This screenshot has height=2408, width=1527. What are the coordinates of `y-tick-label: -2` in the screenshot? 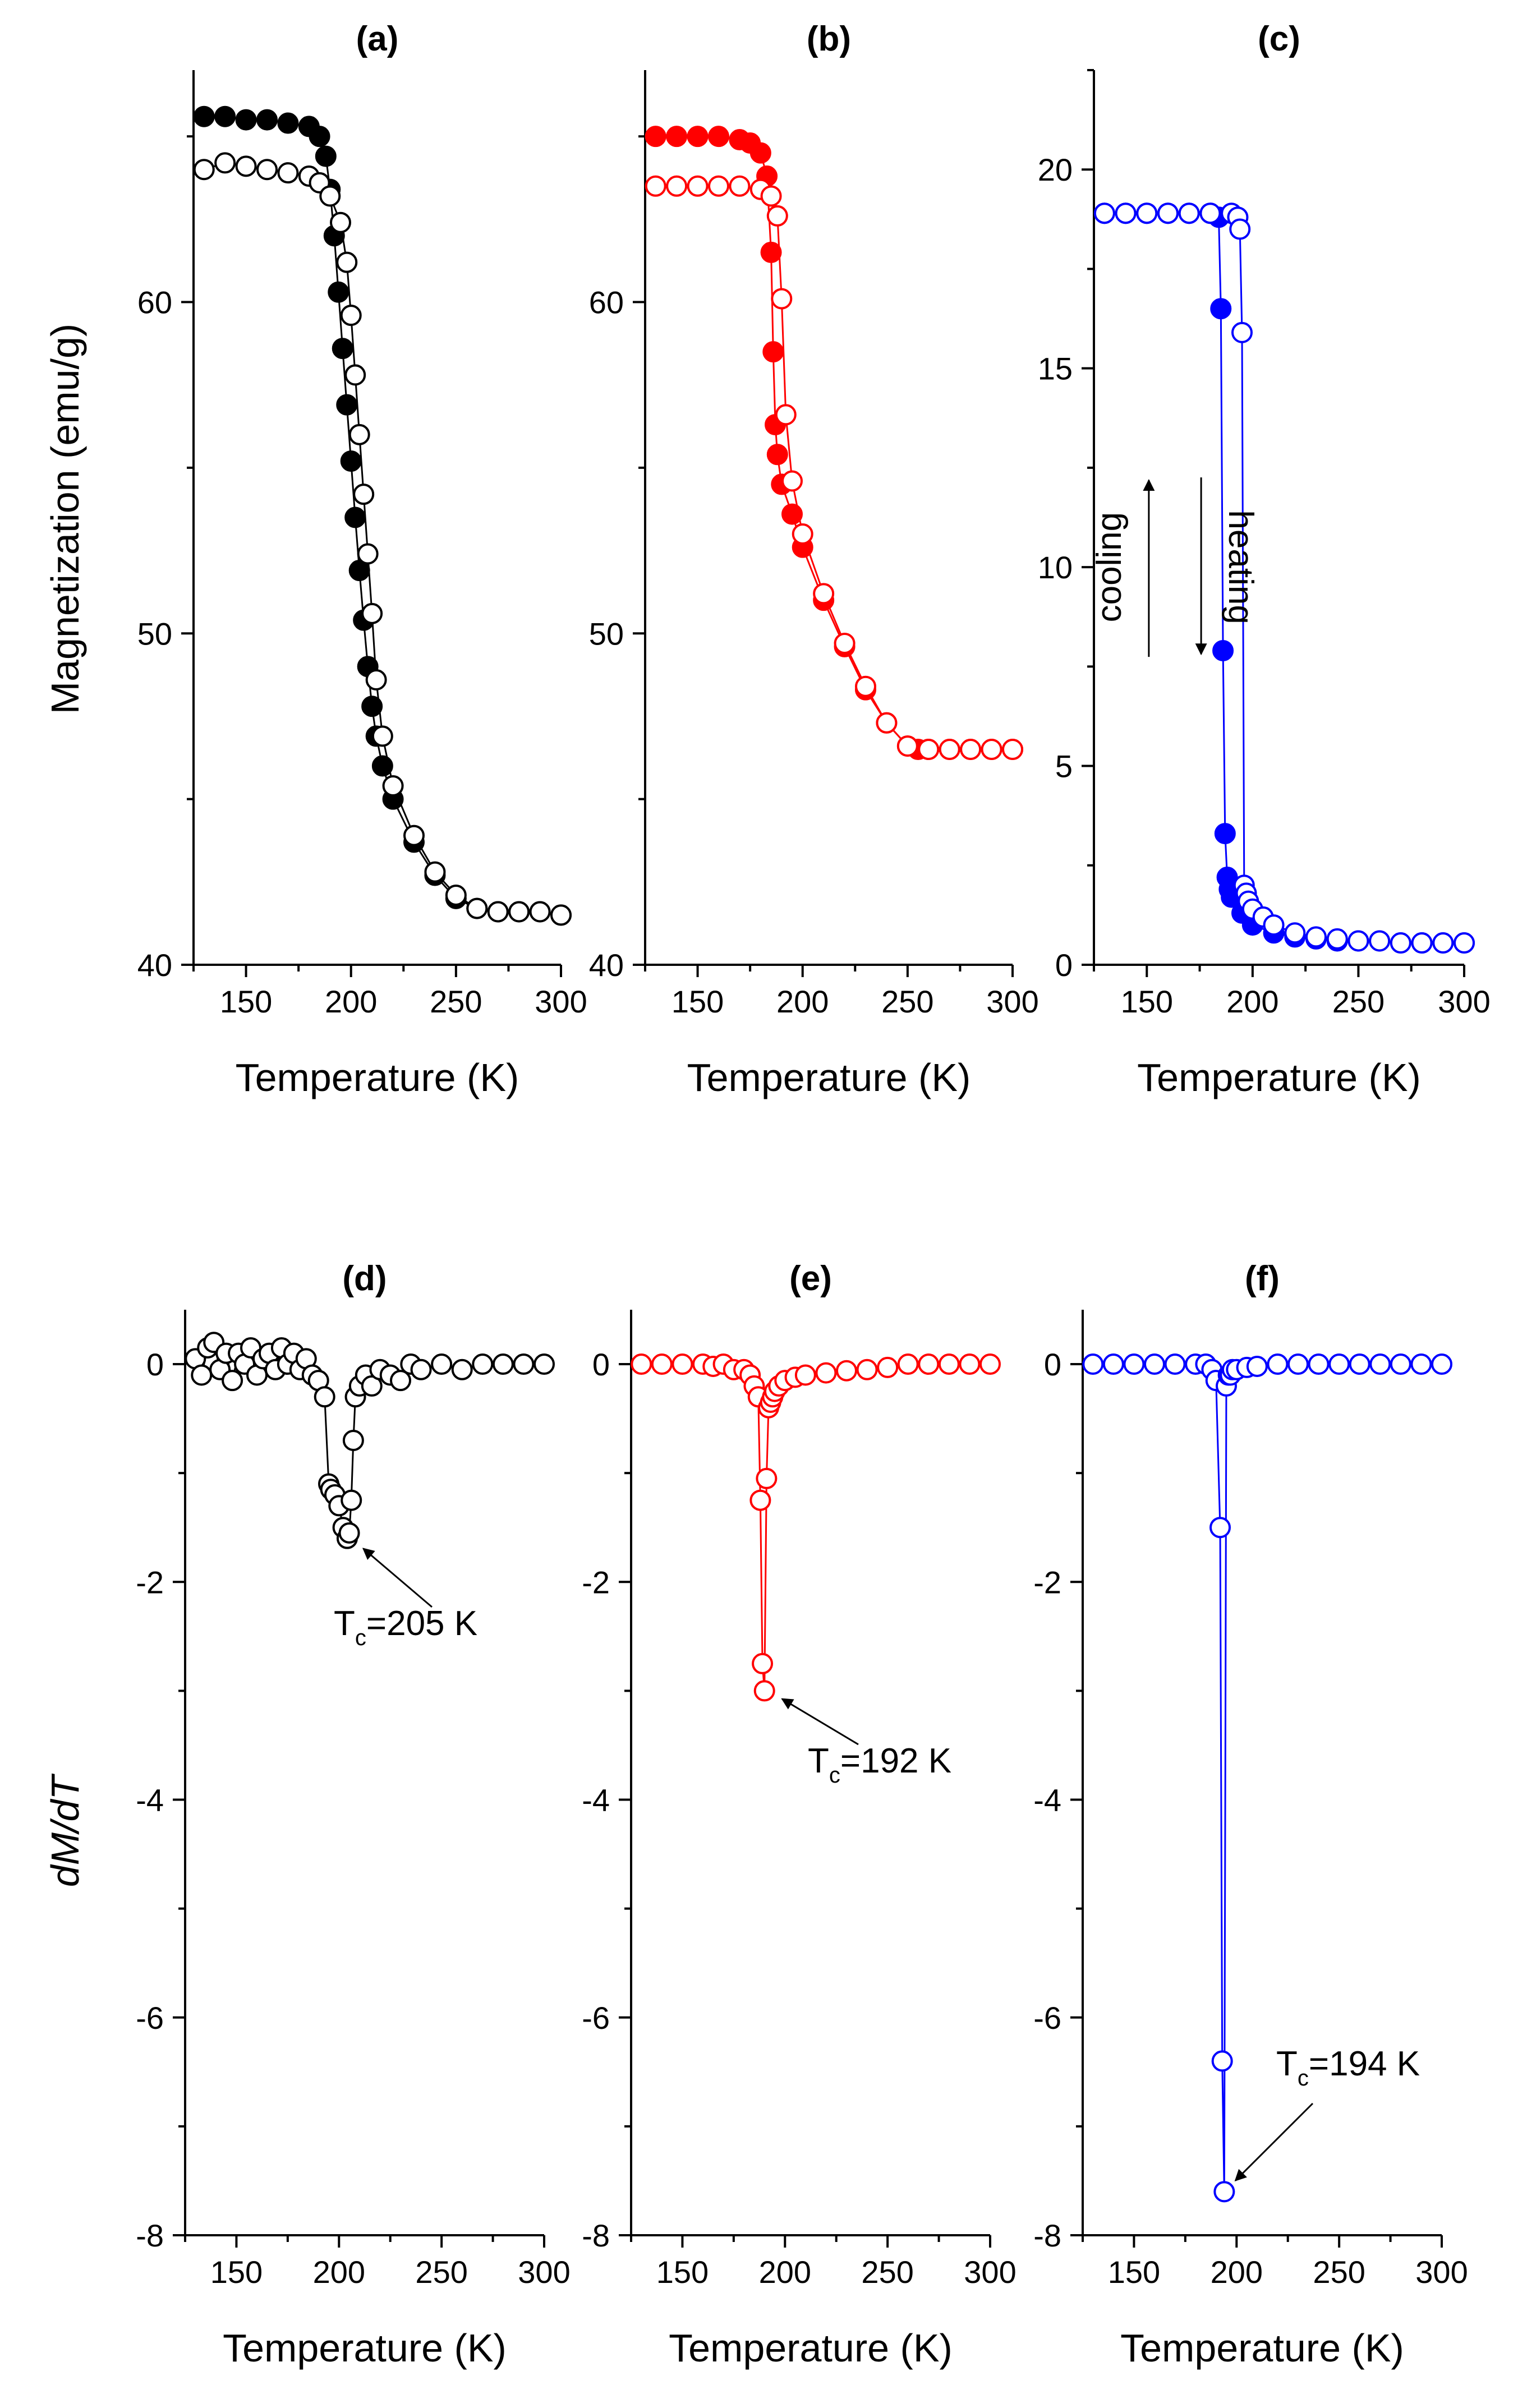 It's located at (596, 1582).